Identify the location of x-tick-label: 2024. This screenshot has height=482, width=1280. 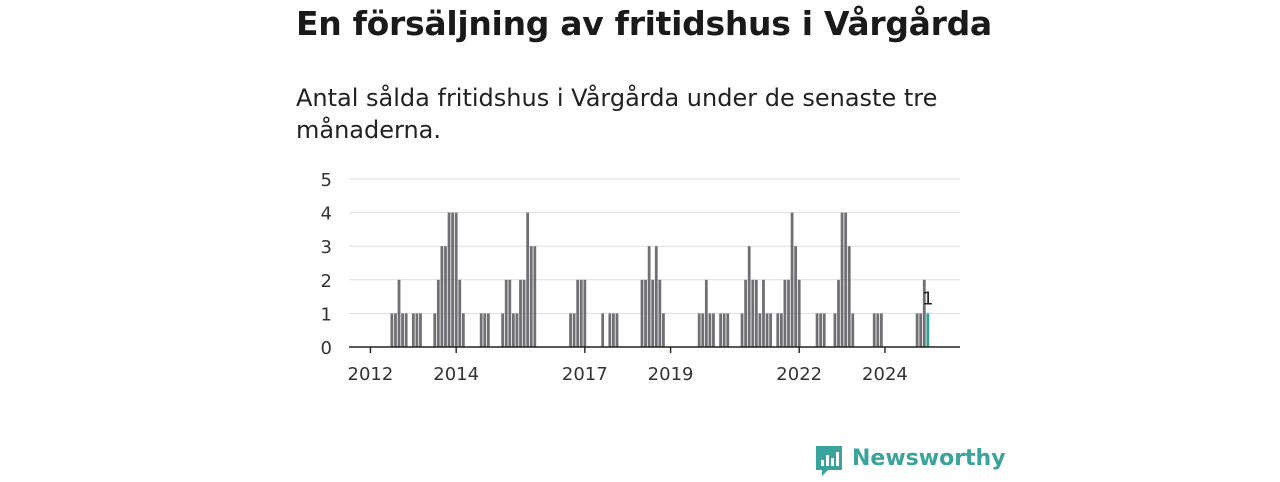
(885, 374).